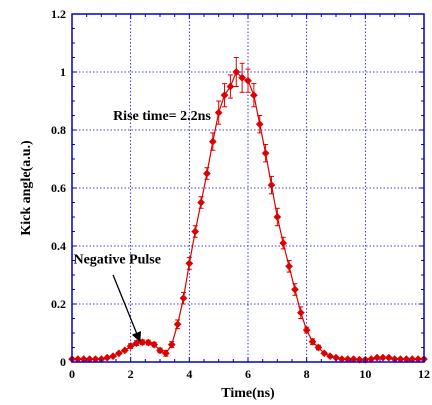  Describe the element at coordinates (116, 259) in the screenshot. I see `negative-pulse-annotation: Negative Pulse` at that location.